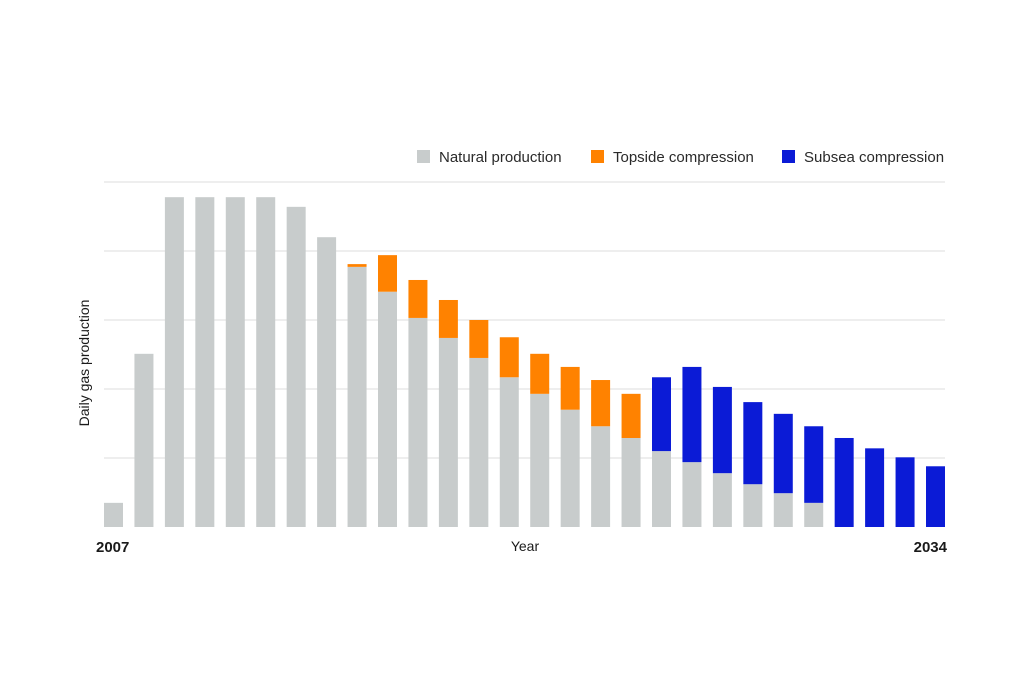 This screenshot has width=1024, height=682. Describe the element at coordinates (144, 440) in the screenshot. I see `bar-natural-production-2008` at that location.